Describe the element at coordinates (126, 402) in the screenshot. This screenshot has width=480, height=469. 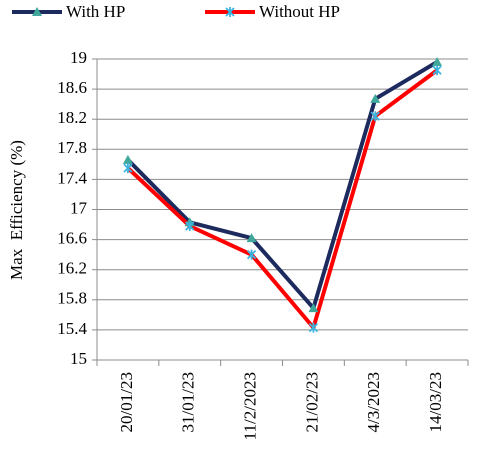
I see `x-tick-label: 20/01/23` at that location.